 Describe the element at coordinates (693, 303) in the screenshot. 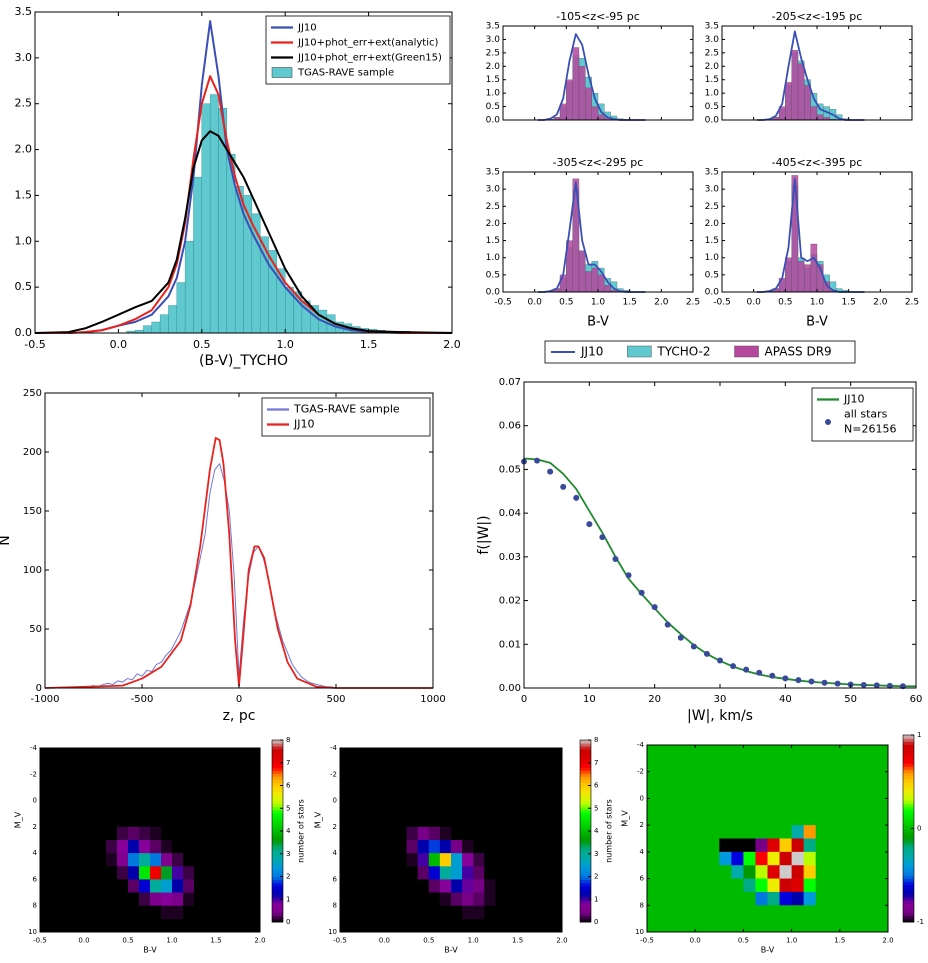

I see `x-tick-label: 2.5` at that location.